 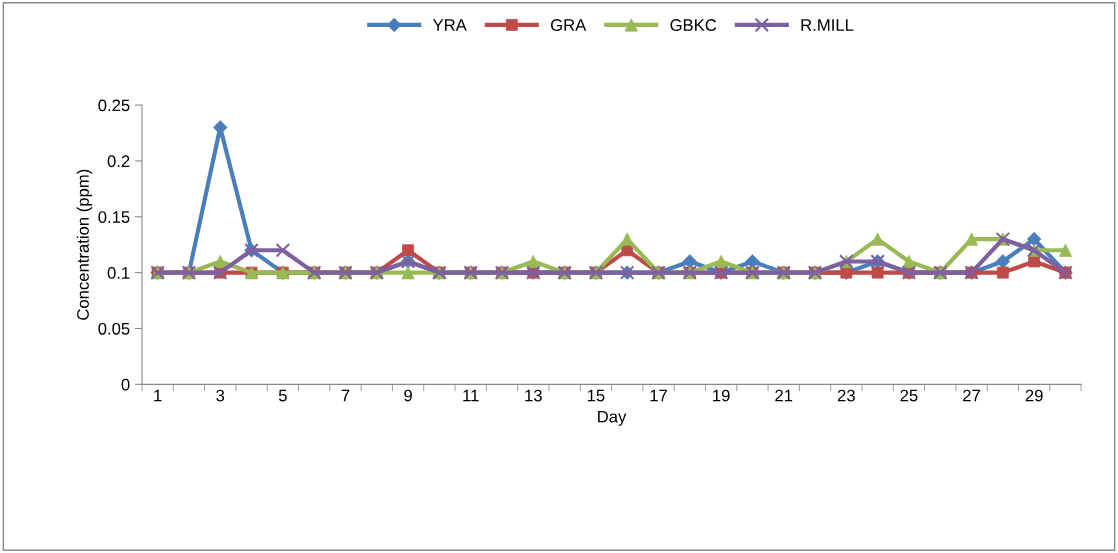 I want to click on y-tick-label: 0, so click(x=125, y=384).